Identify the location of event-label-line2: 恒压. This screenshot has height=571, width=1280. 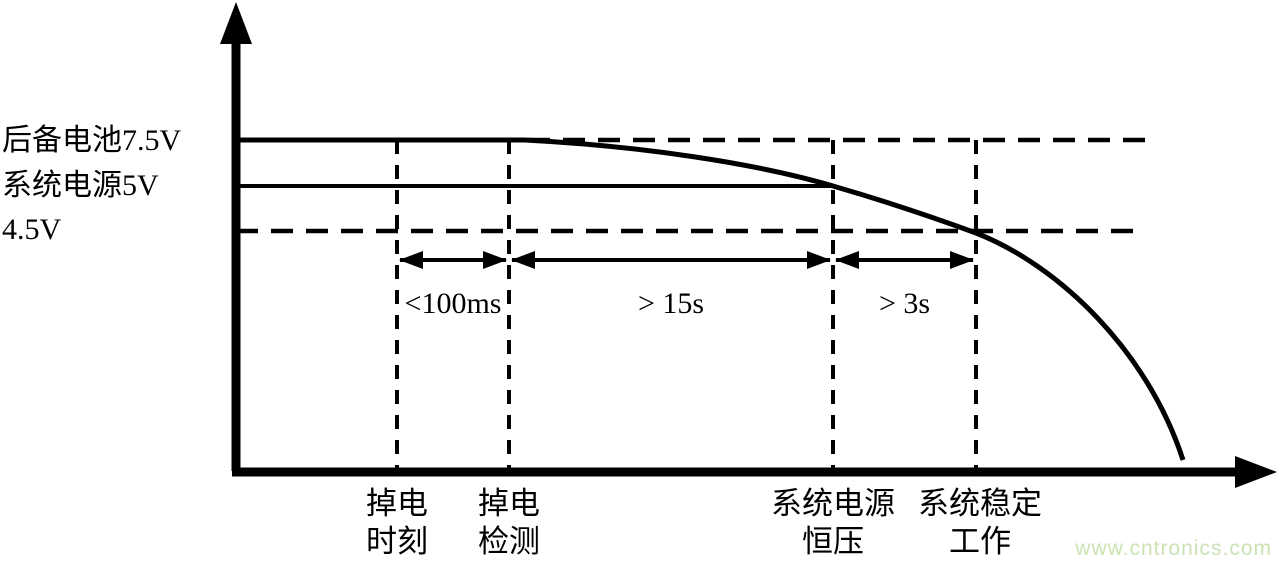
(833, 541).